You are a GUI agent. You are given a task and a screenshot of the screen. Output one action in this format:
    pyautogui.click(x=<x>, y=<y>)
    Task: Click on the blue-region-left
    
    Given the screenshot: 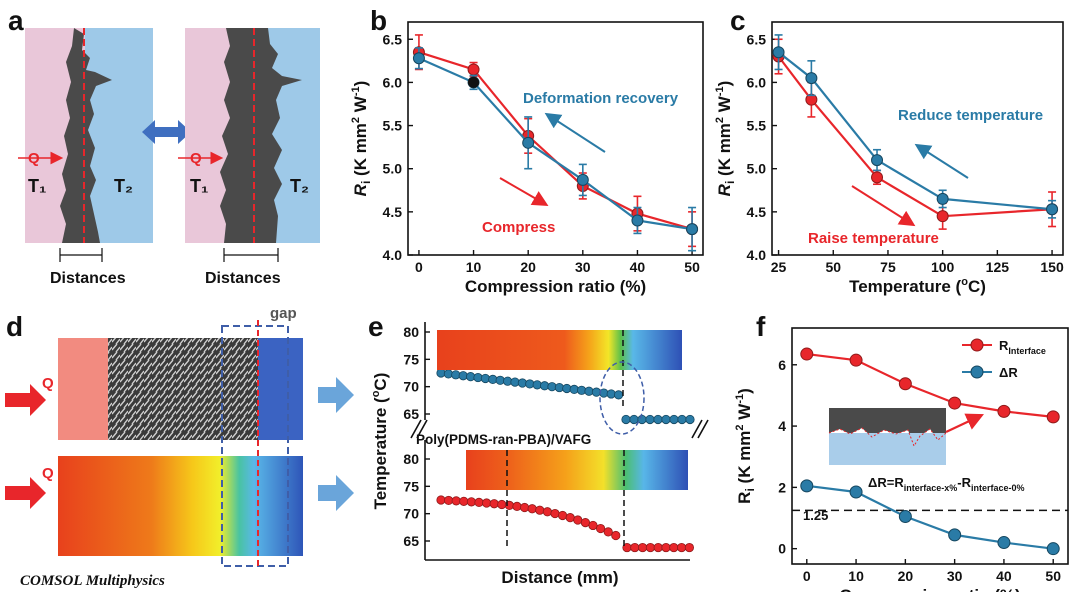 What is the action you would take?
    pyautogui.click(x=119, y=135)
    